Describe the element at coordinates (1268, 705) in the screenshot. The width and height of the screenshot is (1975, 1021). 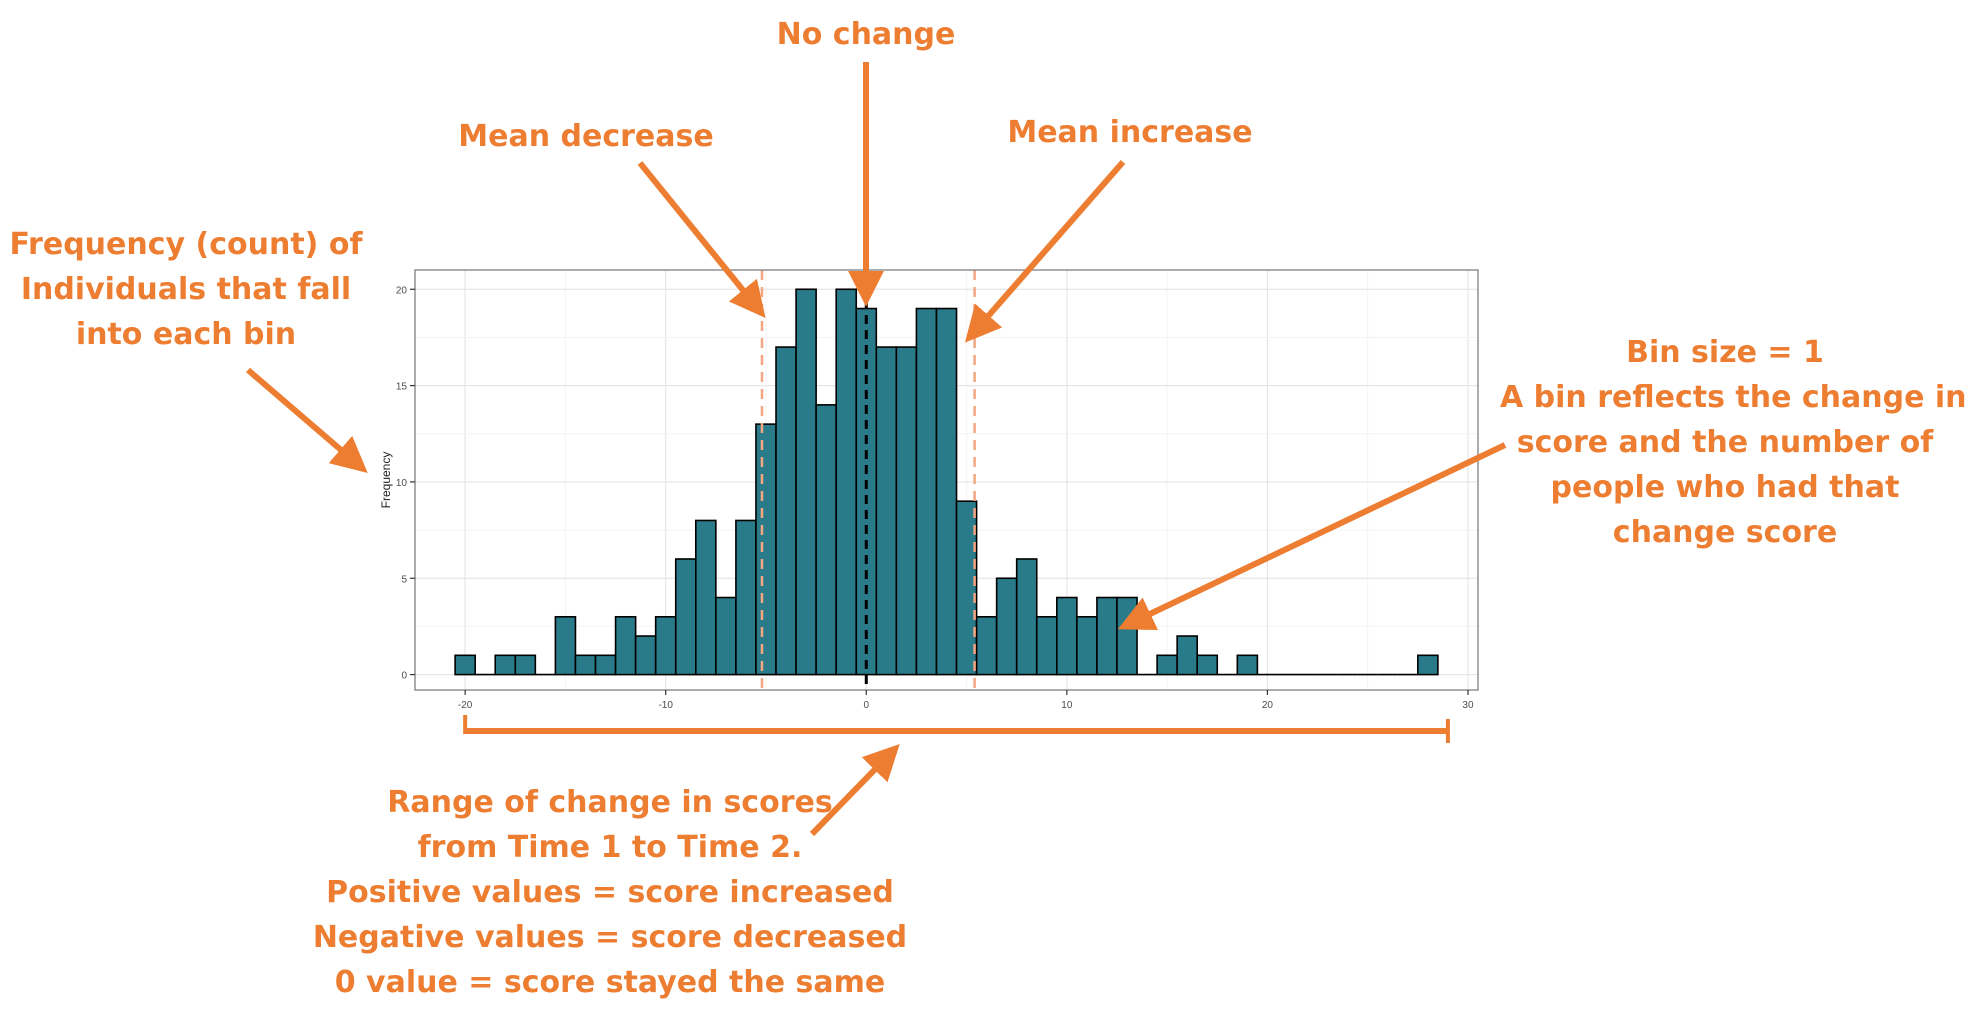
I see `x-tick-label: 20` at that location.